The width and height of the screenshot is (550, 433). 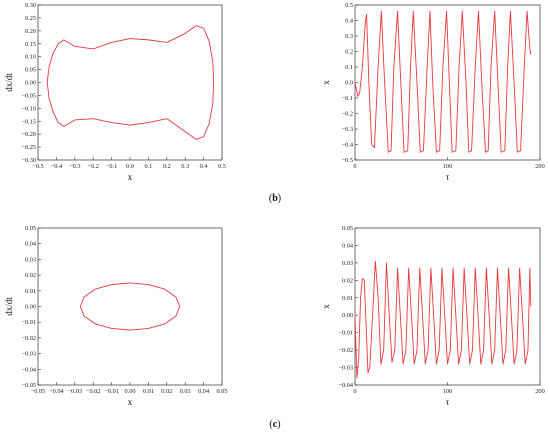 What do you see at coordinates (111, 391) in the screenshot?
I see `x-tick-label: −0.01` at bounding box center [111, 391].